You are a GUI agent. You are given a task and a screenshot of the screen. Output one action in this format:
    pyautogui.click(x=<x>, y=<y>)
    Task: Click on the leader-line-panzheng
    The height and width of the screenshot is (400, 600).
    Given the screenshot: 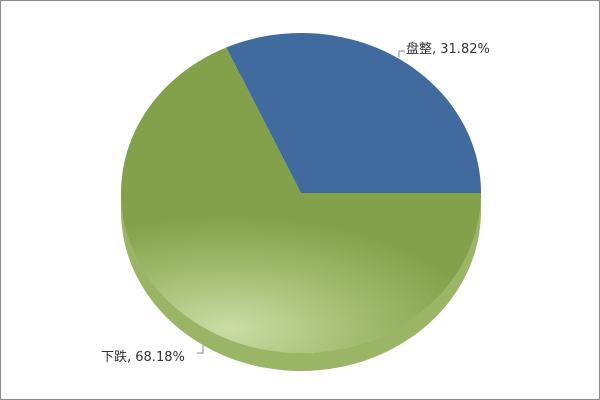 What is the action you would take?
    pyautogui.click(x=401, y=53)
    